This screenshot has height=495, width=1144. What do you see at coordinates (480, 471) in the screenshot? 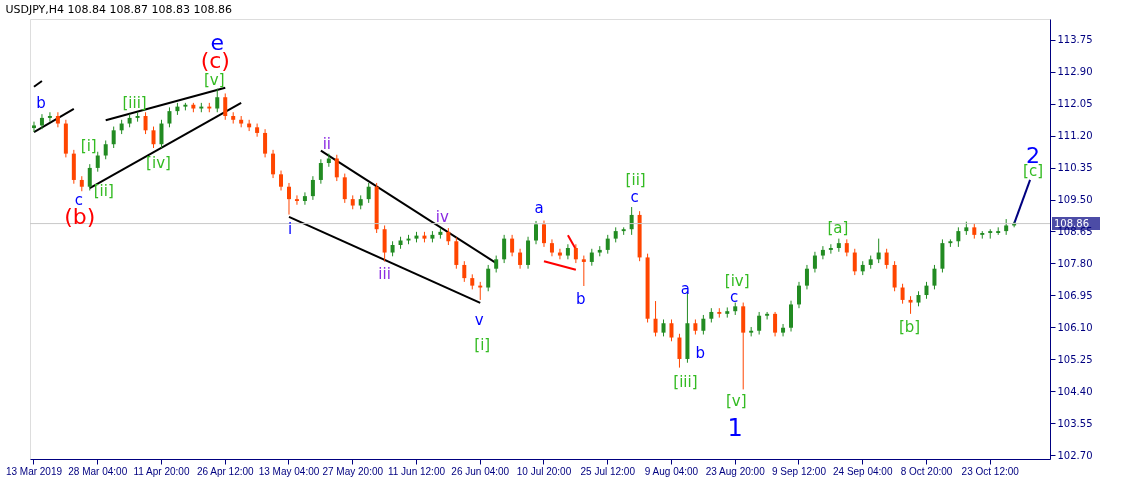
I see `x-tick-label: 26 Jun 04:00` at bounding box center [480, 471].